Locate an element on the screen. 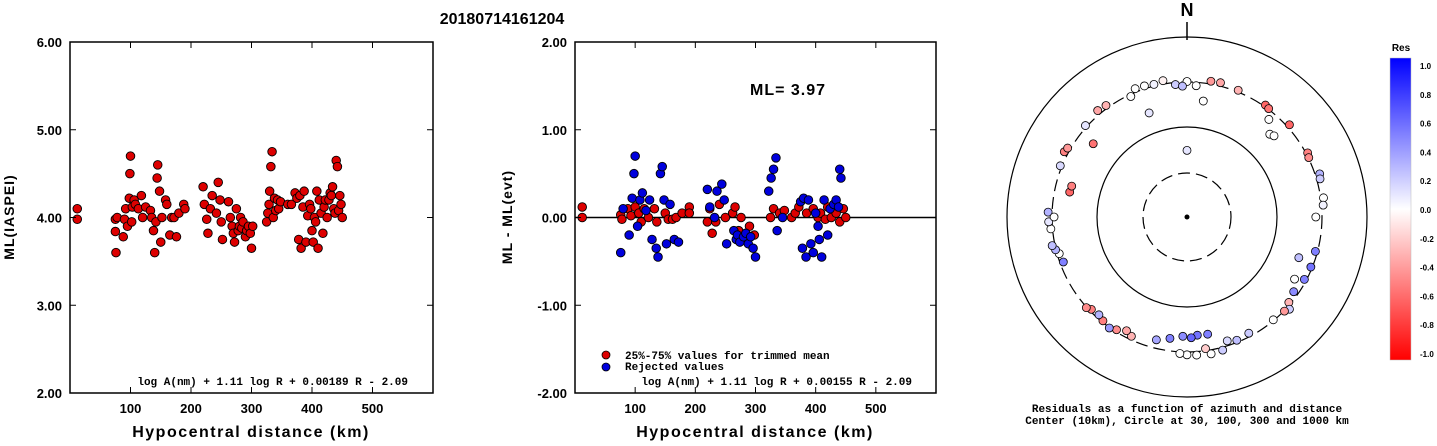 The image size is (1437, 446). magnitude-chart-xlabel: Hypocentral distance (km) is located at coordinates (251, 432).